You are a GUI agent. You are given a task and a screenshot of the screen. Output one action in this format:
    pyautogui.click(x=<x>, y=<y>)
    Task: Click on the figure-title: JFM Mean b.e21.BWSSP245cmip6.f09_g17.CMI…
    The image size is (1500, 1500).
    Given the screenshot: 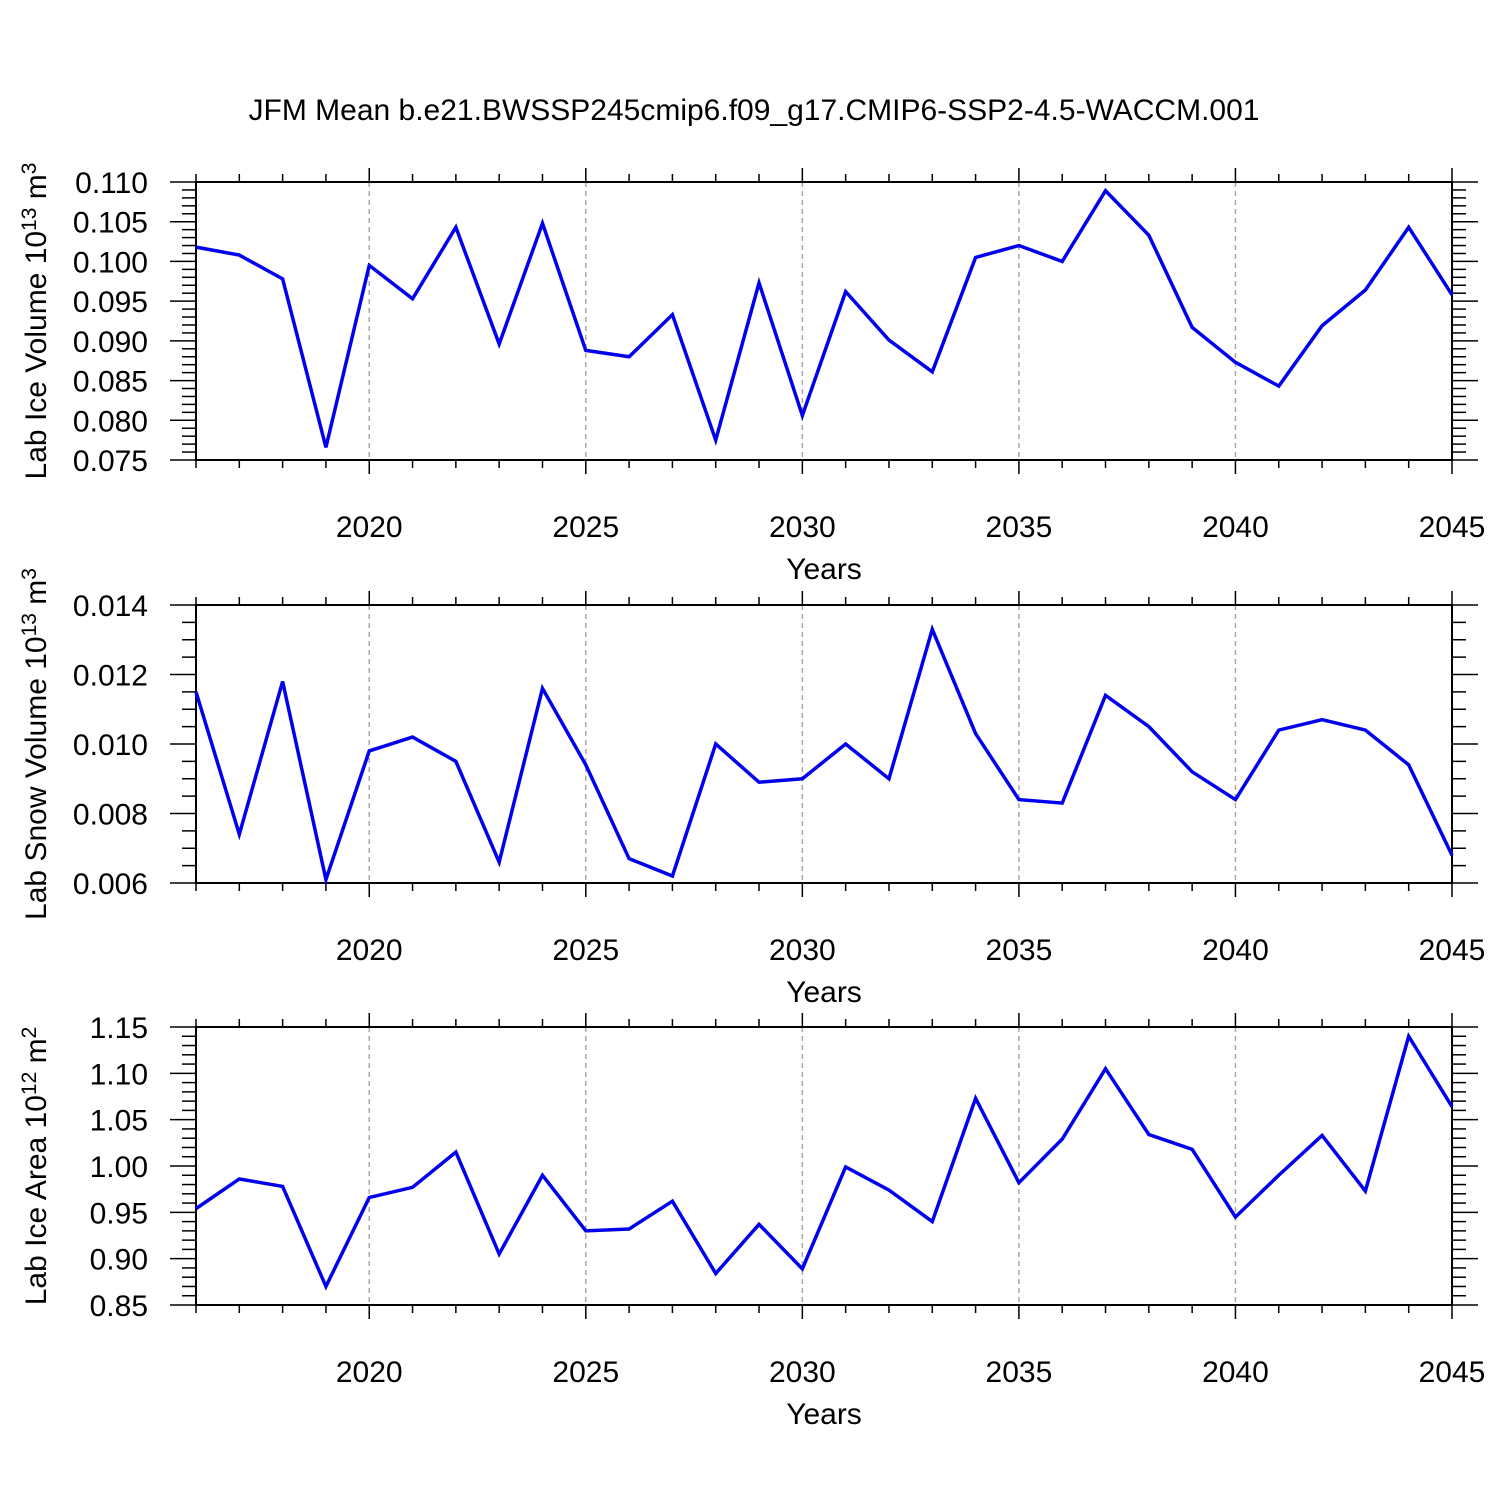 What is the action you would take?
    pyautogui.click(x=754, y=110)
    